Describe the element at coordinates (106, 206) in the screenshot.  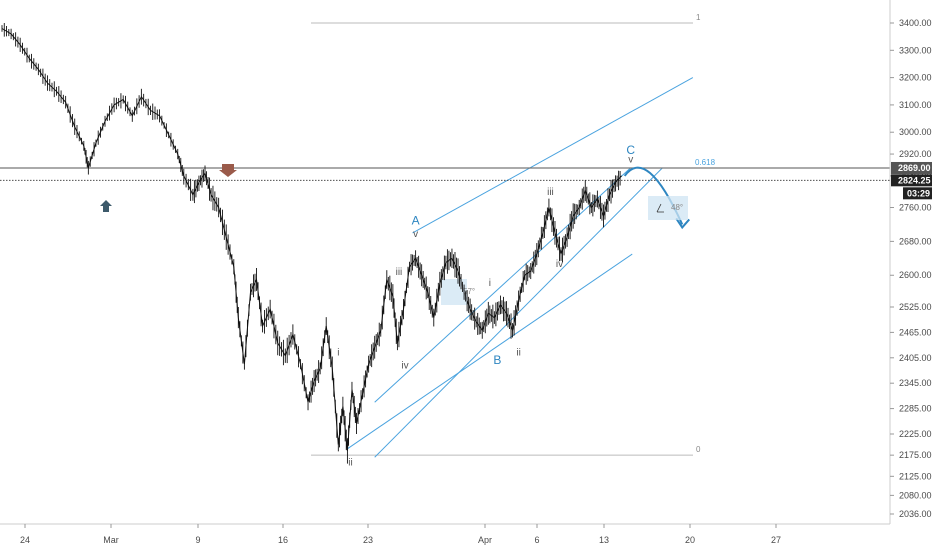
I see `up-arrow-icon` at that location.